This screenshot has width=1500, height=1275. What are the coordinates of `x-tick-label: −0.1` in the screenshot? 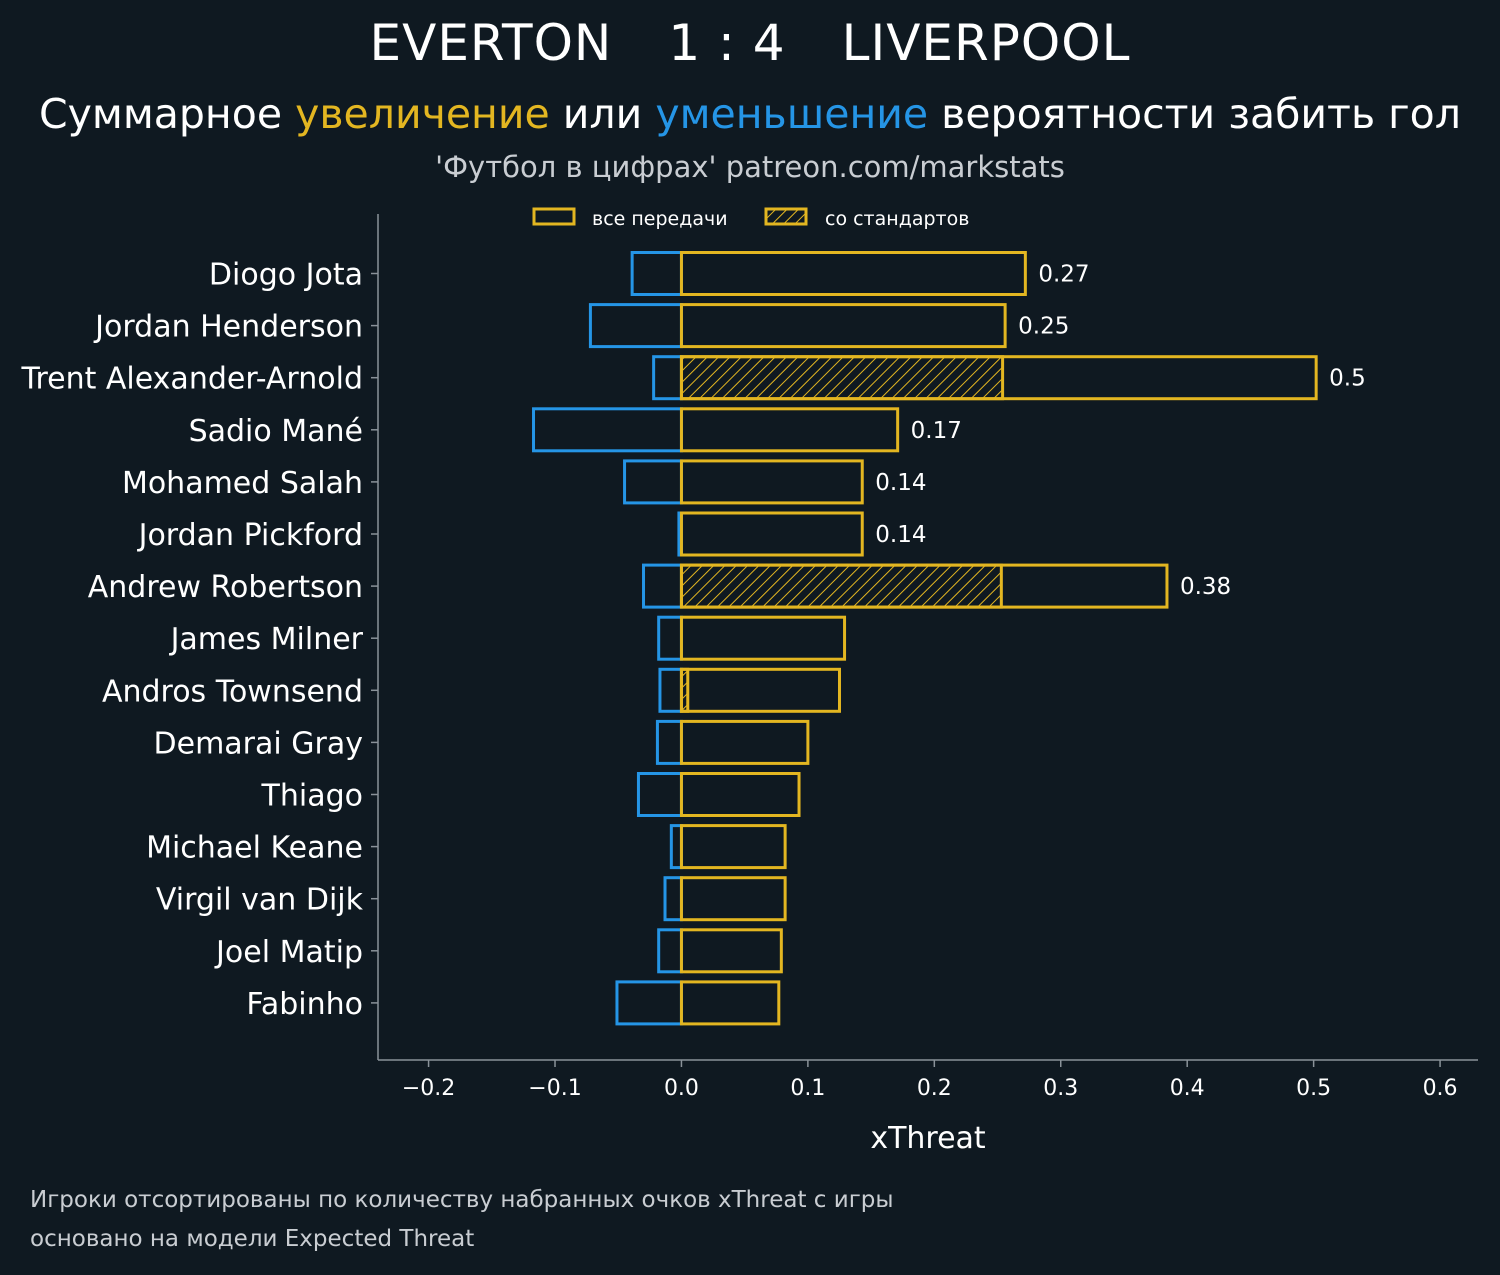 It's located at (554, 1088).